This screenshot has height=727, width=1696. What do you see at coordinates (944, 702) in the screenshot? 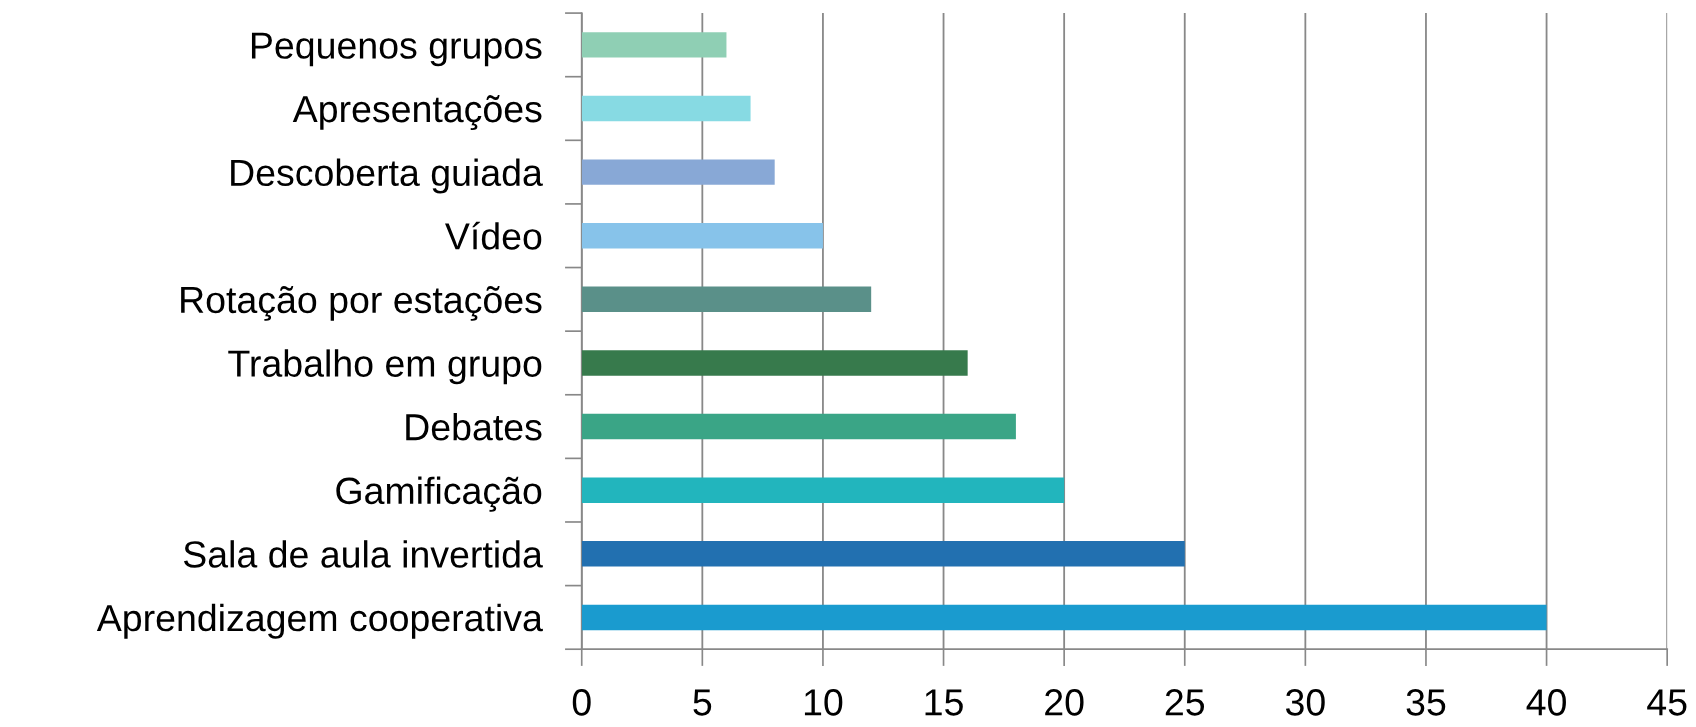
I see `x-tick-label: 15` at bounding box center [944, 702].